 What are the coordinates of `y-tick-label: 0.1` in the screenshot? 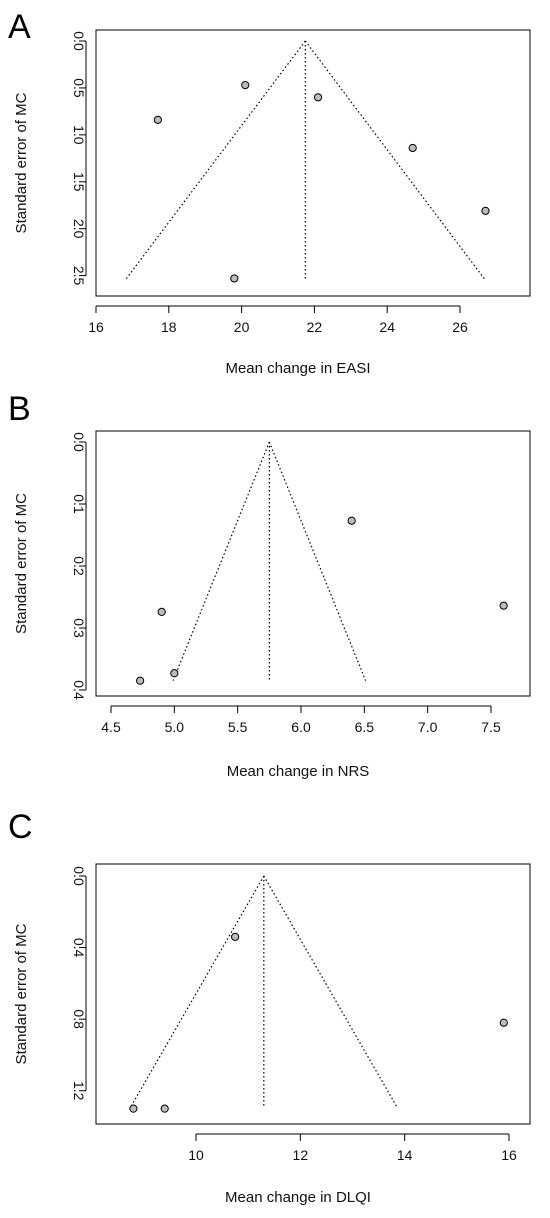 It's located at (79, 504).